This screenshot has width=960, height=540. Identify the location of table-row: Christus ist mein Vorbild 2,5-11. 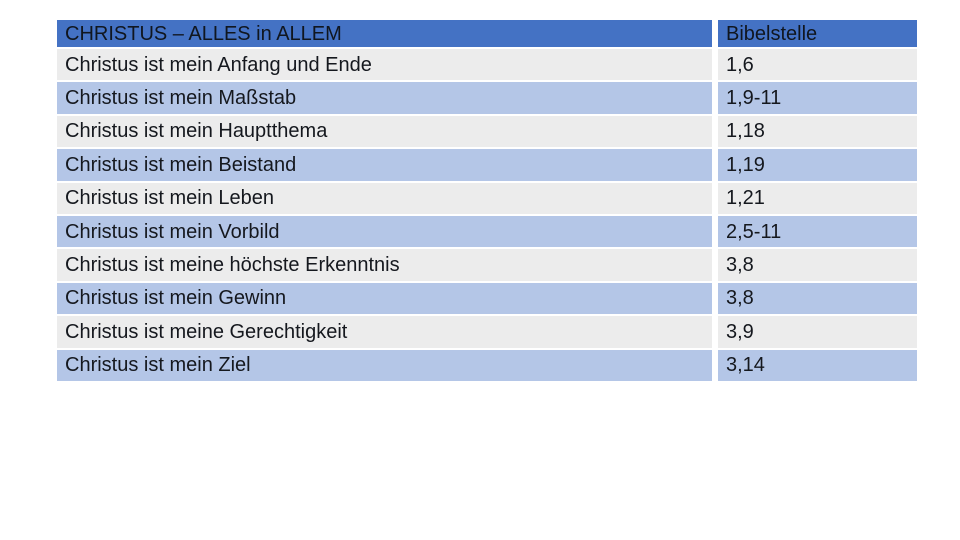
(487, 231).